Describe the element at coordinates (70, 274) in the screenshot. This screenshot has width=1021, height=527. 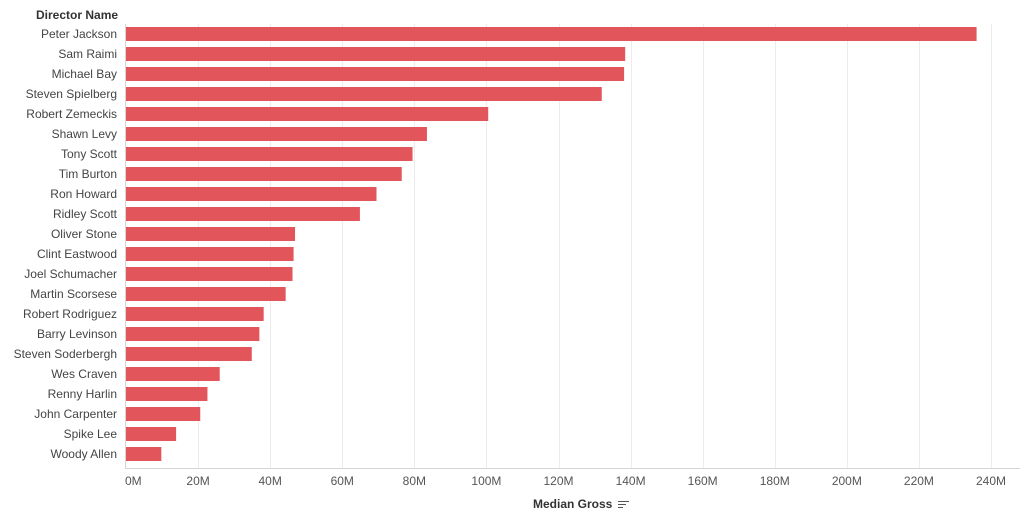
I see `category-label: Joel Schumacher` at that location.